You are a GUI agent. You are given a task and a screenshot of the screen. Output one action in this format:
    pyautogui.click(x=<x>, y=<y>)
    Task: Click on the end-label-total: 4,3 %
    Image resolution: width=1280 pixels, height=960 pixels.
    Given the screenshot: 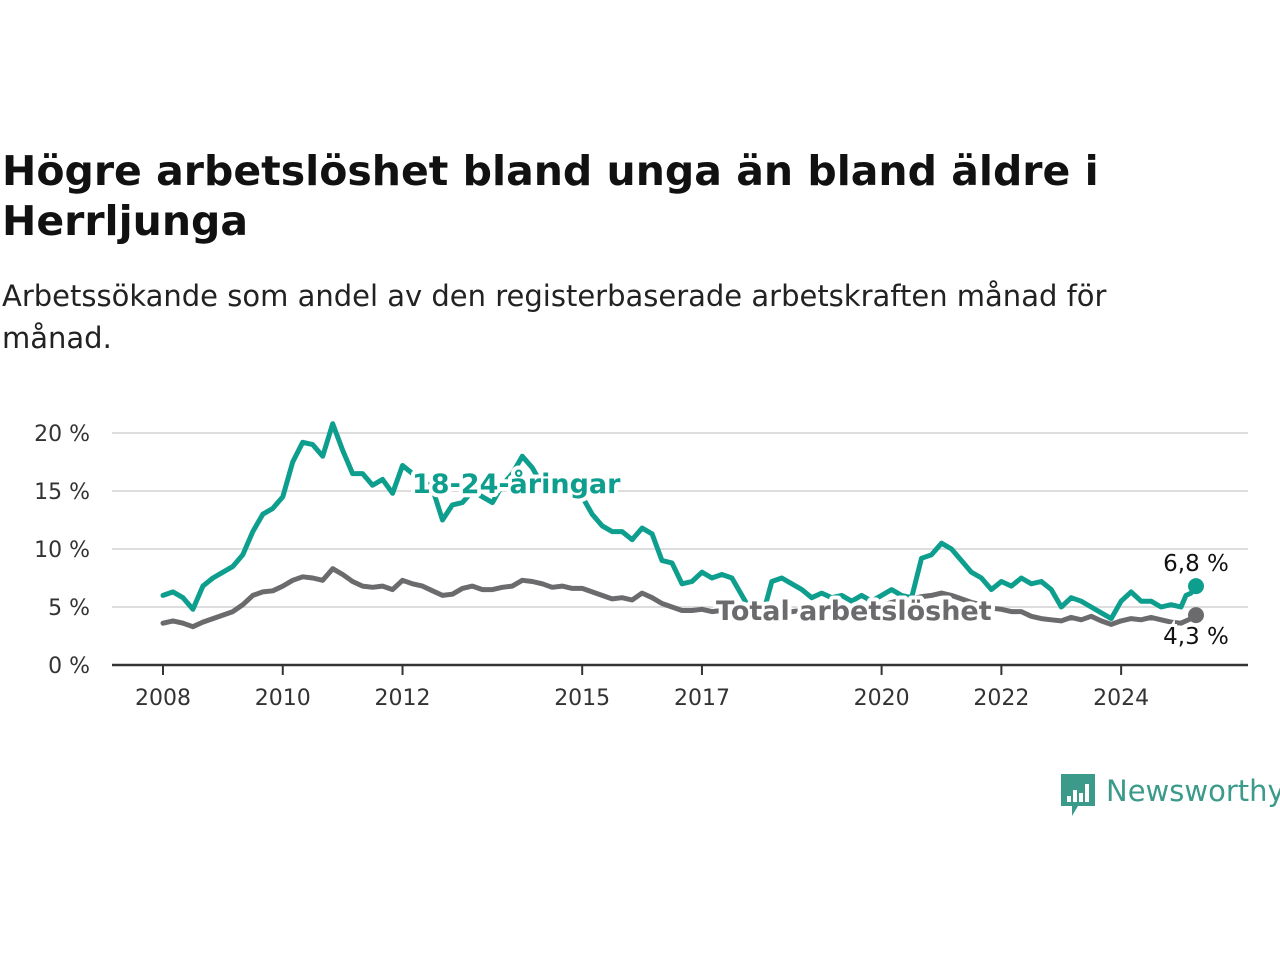 What is the action you would take?
    pyautogui.click(x=1196, y=637)
    